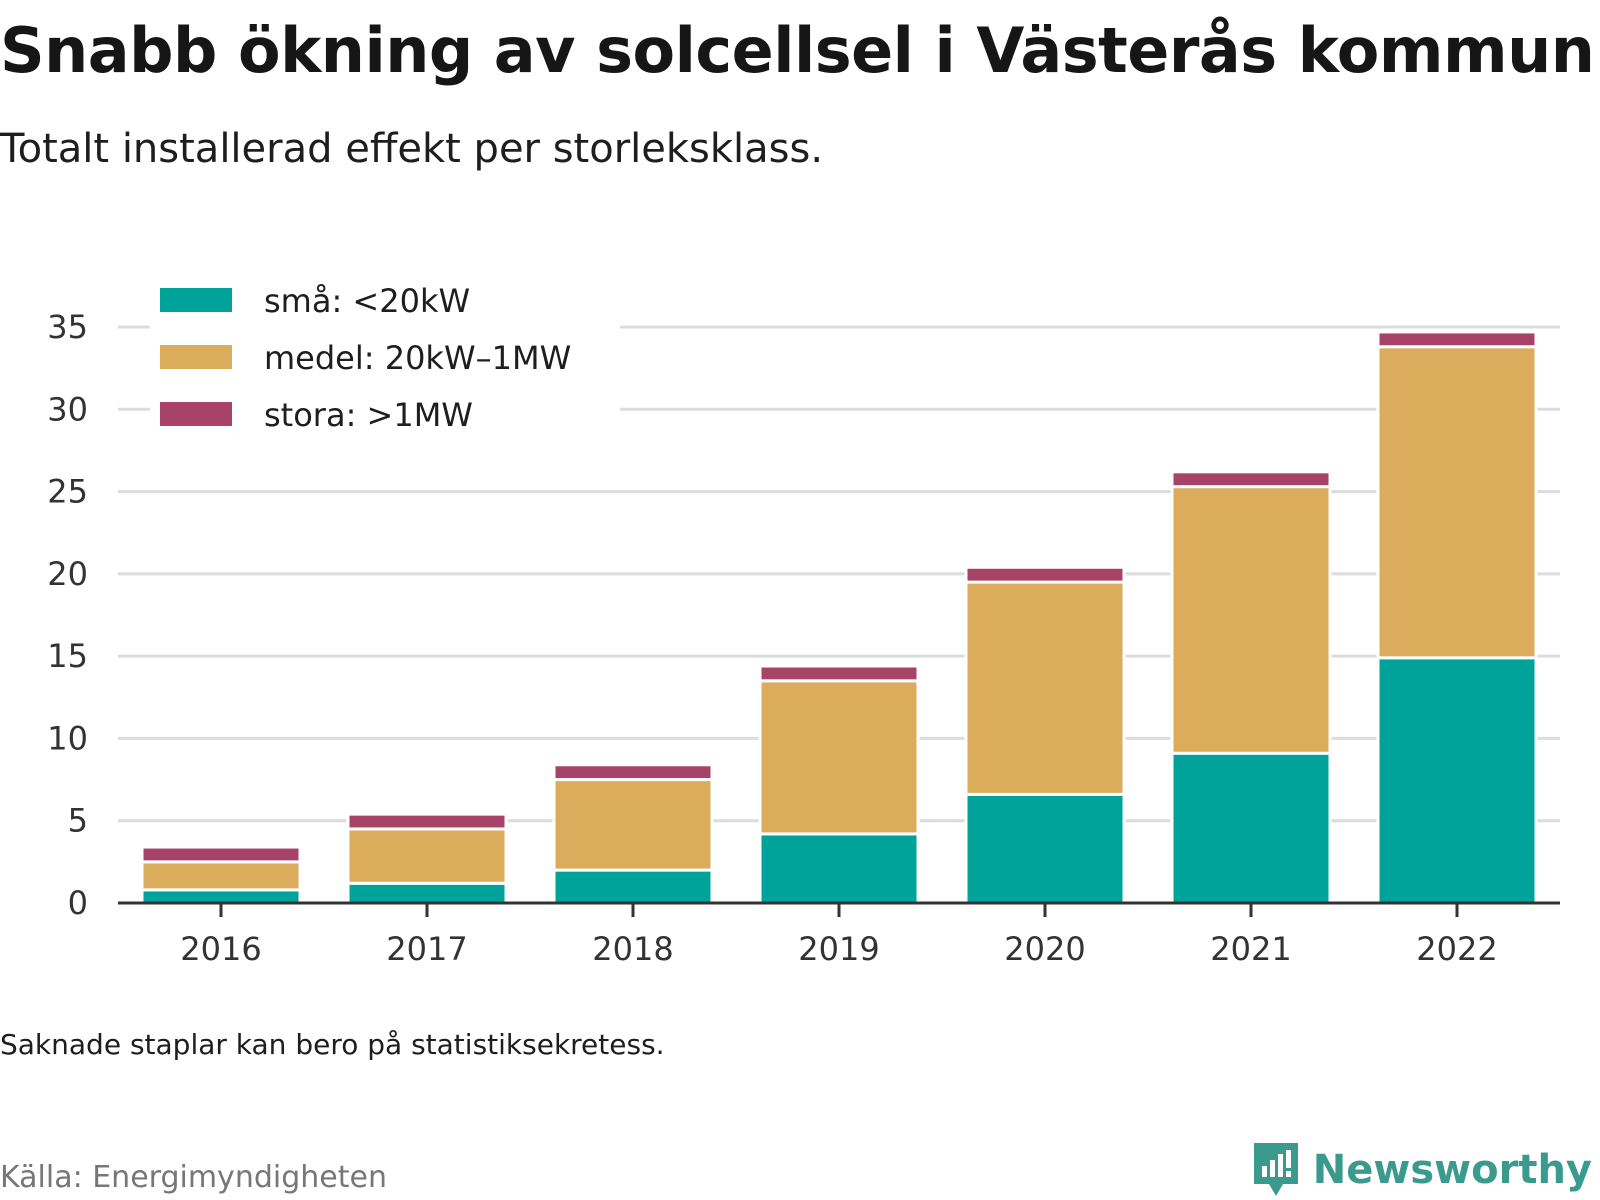  I want to click on y-tick-label: 20, so click(67, 574).